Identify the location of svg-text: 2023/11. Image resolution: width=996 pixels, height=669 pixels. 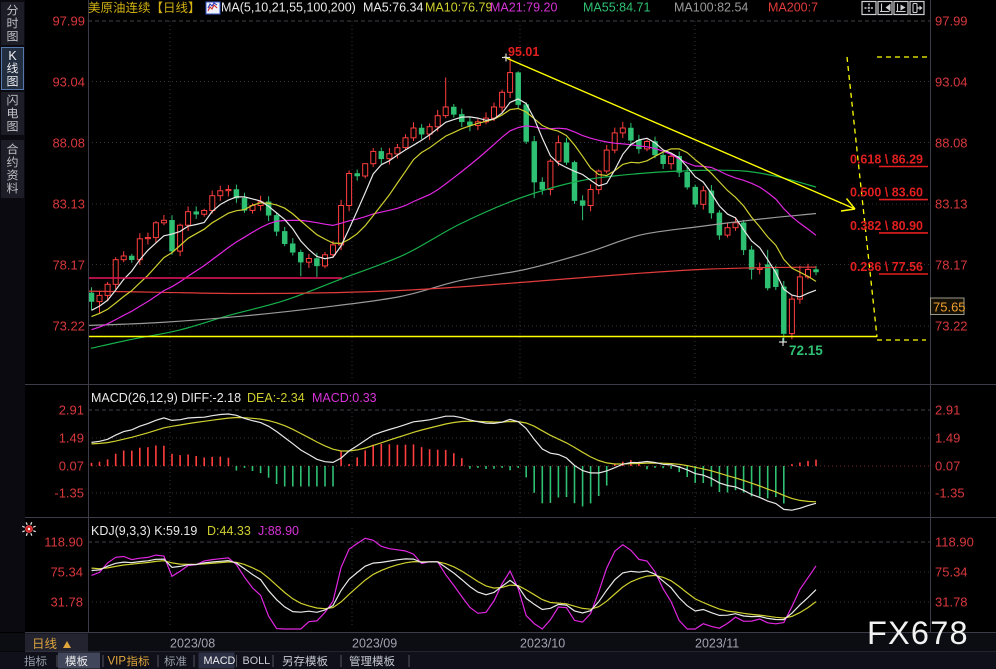
(717, 644).